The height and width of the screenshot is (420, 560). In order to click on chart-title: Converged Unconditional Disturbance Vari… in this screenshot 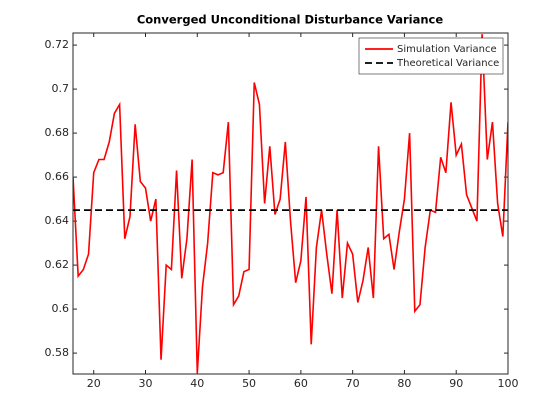, I will do `click(290, 20)`.